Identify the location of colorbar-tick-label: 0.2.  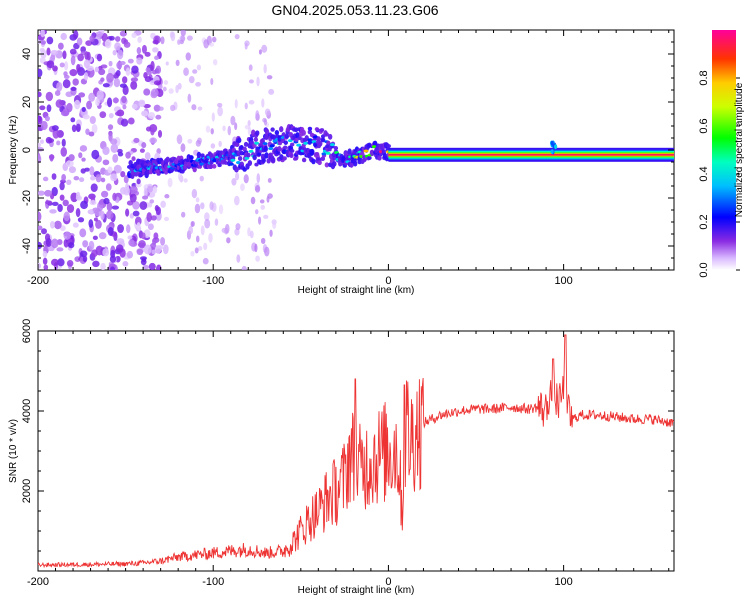
(704, 221).